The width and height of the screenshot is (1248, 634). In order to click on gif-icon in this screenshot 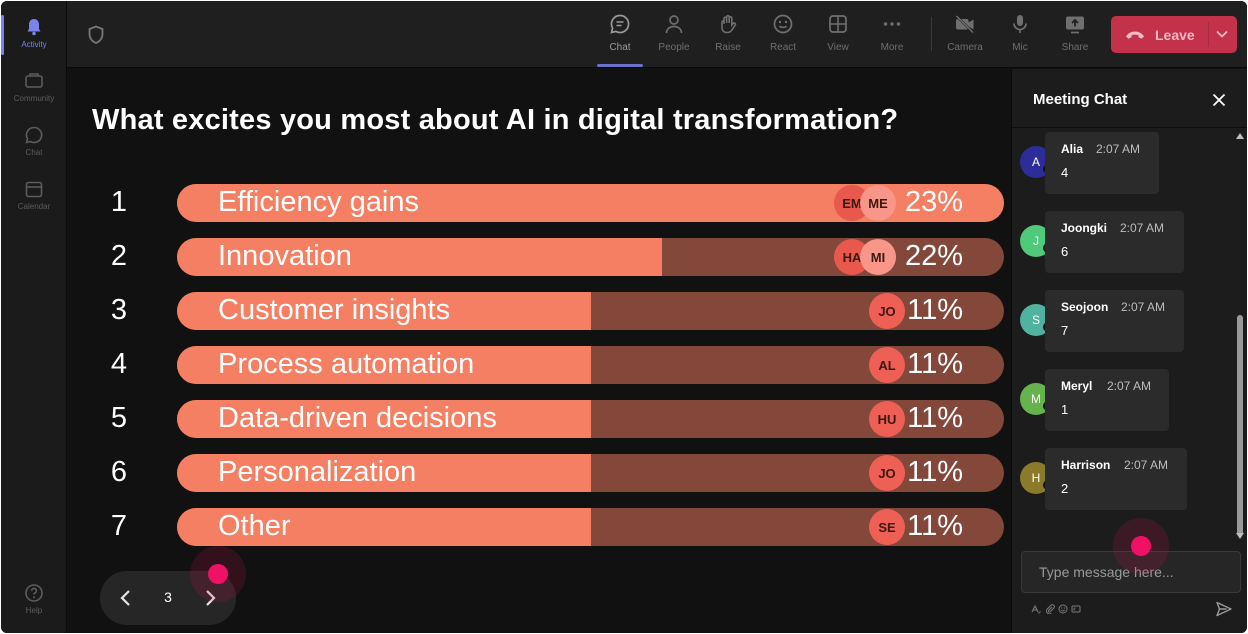, I will do `click(1076, 609)`.